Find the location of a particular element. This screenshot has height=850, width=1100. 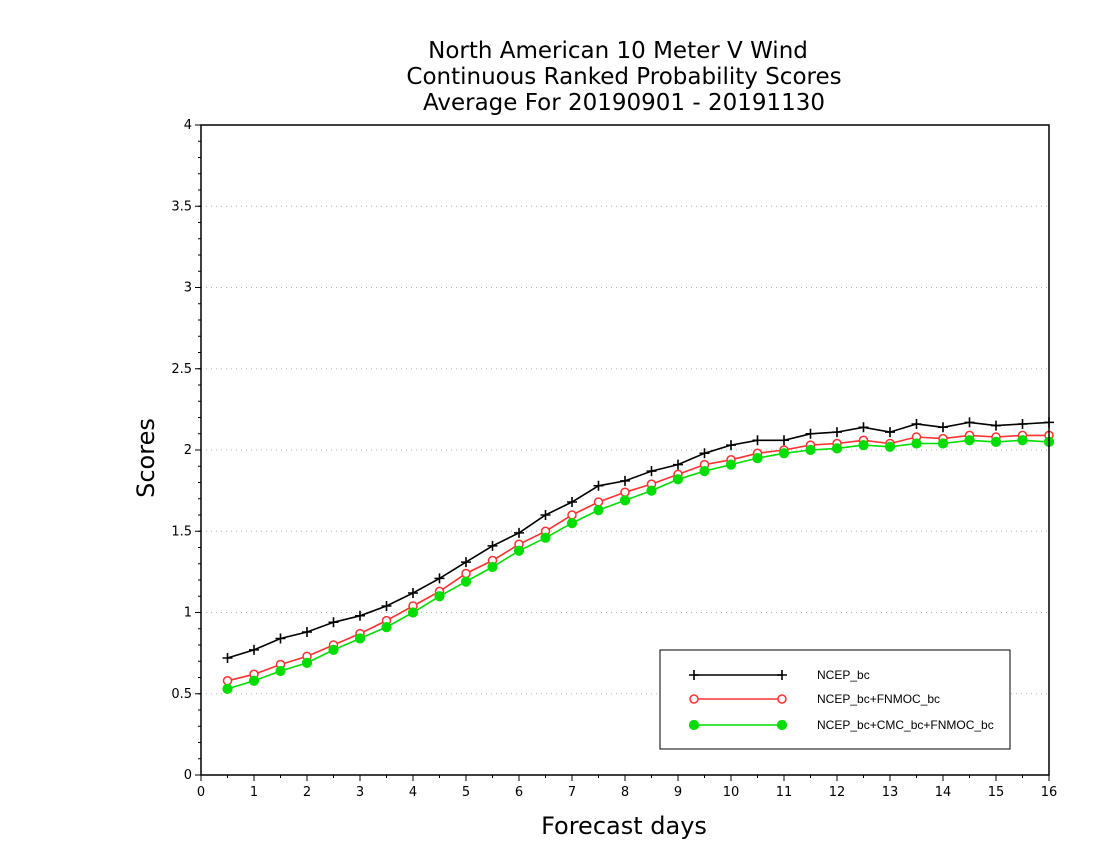

x-tick-label: 7 is located at coordinates (572, 792).